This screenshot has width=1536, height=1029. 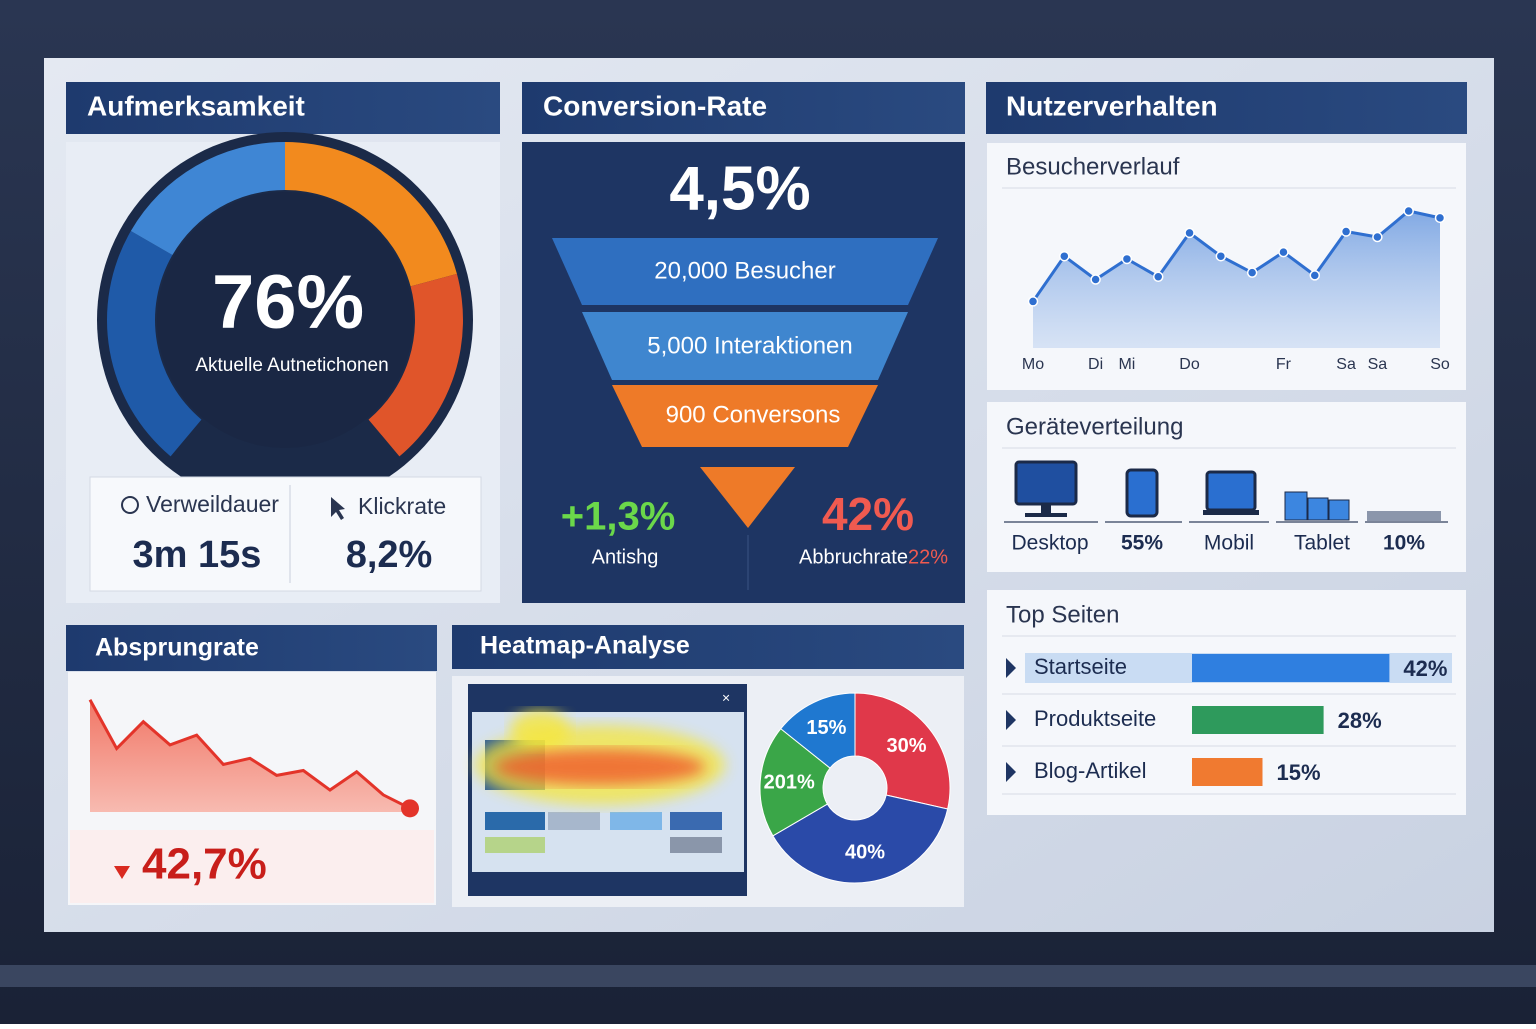 I want to click on cursor-icon, so click(x=338, y=508).